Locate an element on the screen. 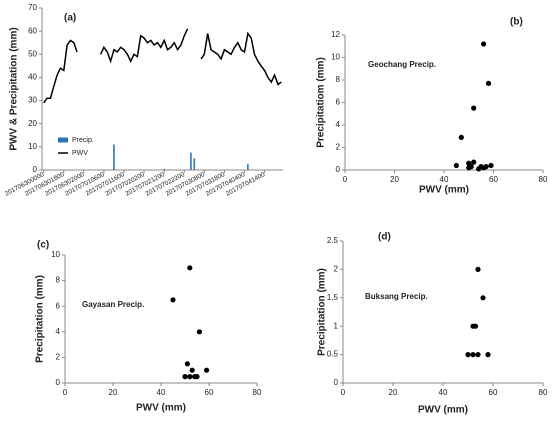 Image resolution: width=560 pixels, height=425 pixels. panel-label: (d) is located at coordinates (384, 237).